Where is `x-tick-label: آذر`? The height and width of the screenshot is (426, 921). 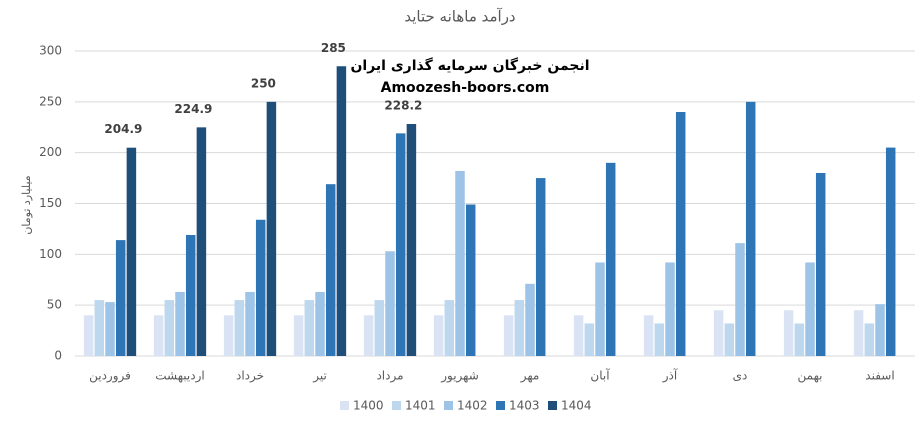
x-tick-label: آذر is located at coordinates (670, 376).